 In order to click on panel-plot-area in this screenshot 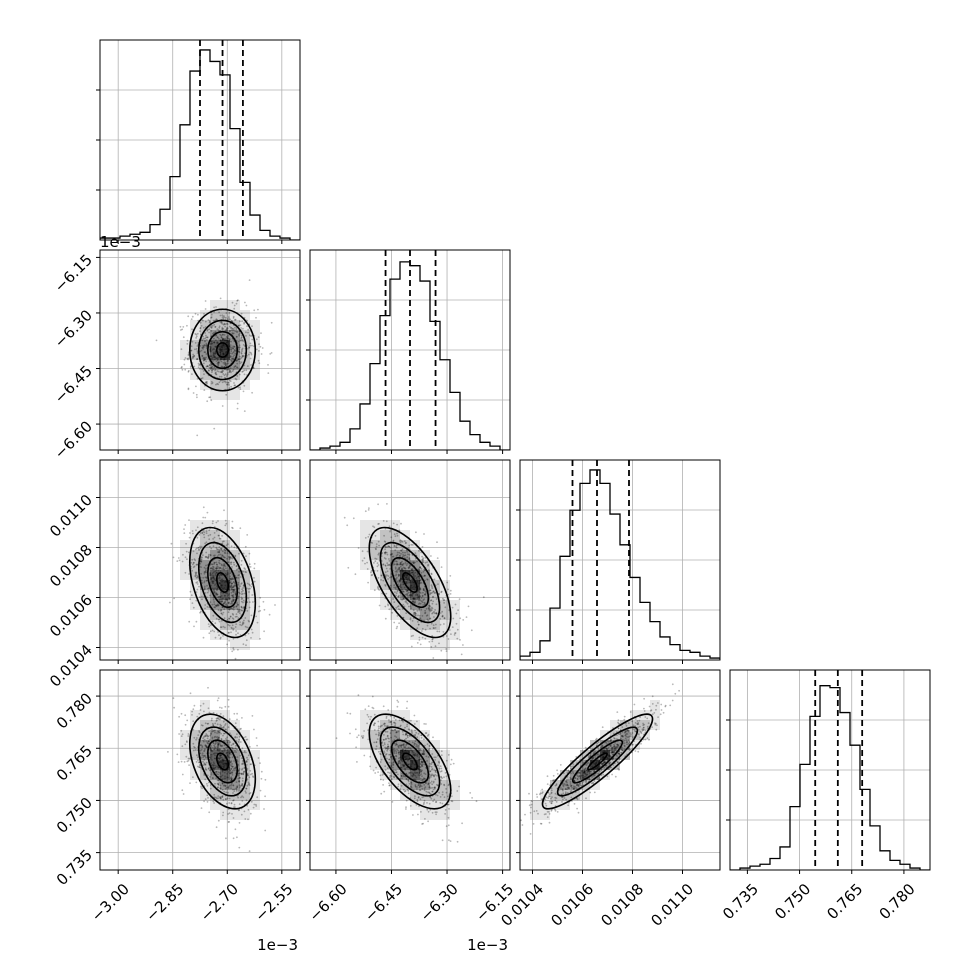, I will do `click(200, 350)`.